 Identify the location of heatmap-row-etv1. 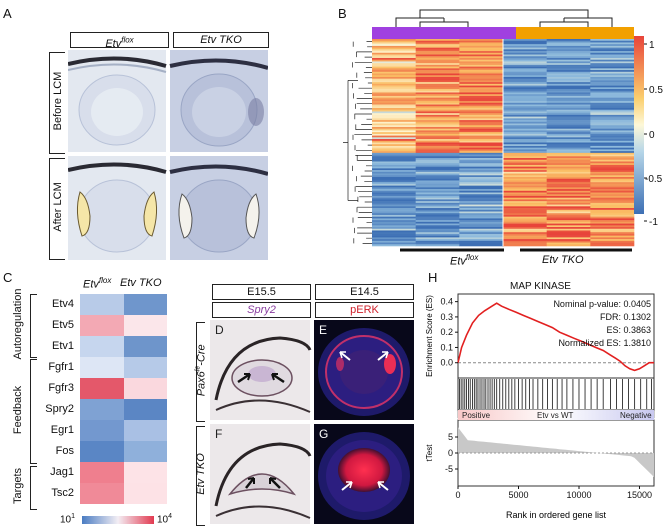
(123, 346).